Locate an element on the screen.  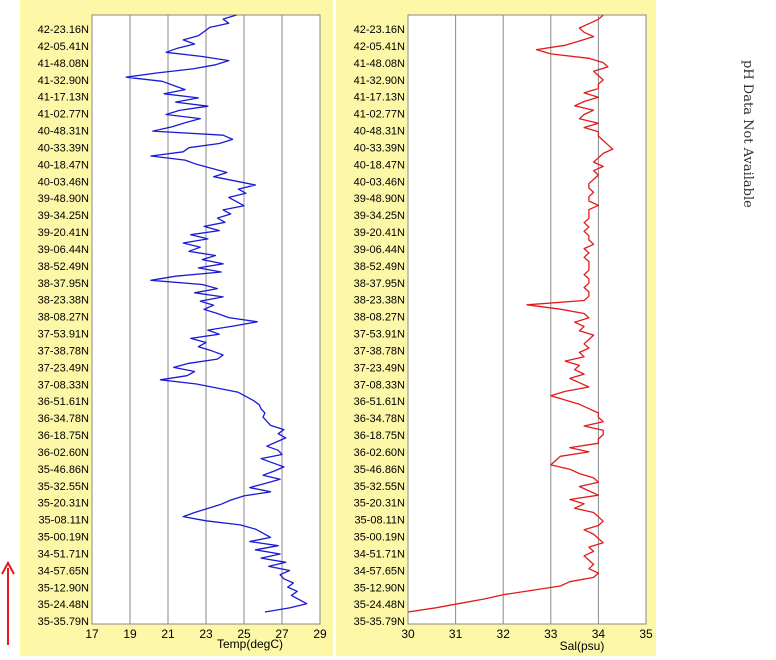
sal-y-tick-label: 42-23.16N is located at coordinates (379, 30).